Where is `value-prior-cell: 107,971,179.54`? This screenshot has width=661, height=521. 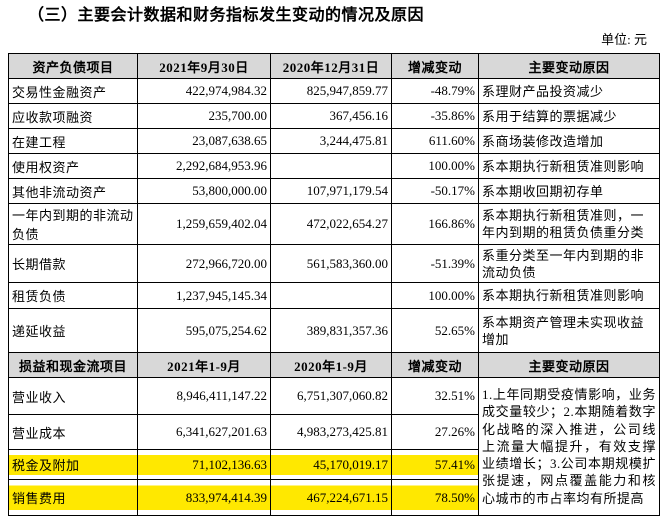 value-prior-cell: 107,971,179.54 is located at coordinates (331, 191).